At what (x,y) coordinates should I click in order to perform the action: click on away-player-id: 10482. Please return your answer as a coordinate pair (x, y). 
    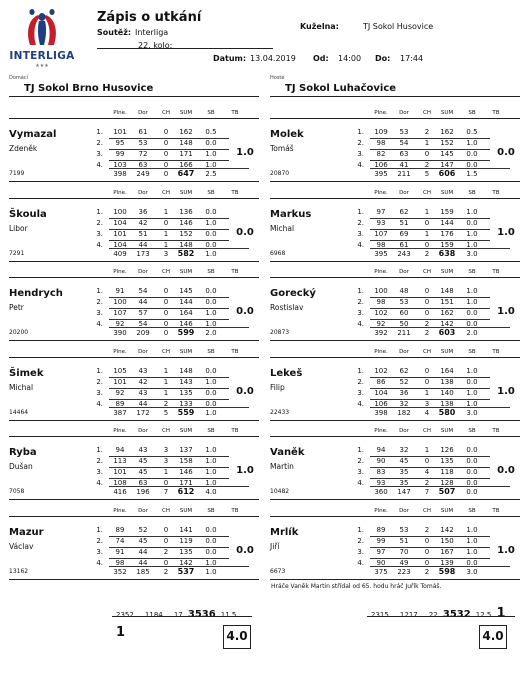
    Looking at the image, I should click on (280, 491).